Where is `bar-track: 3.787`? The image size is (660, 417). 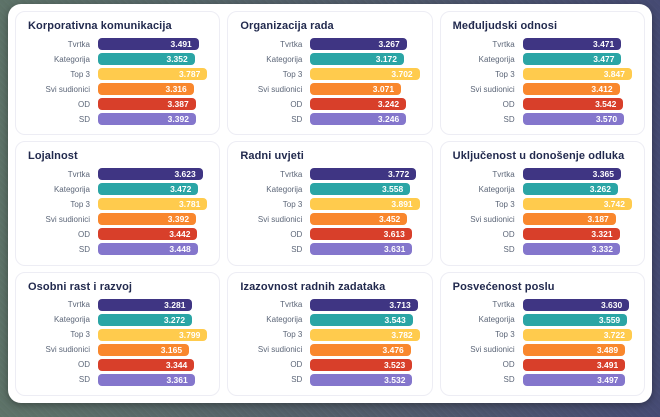 bar-track: 3.787 is located at coordinates (153, 74).